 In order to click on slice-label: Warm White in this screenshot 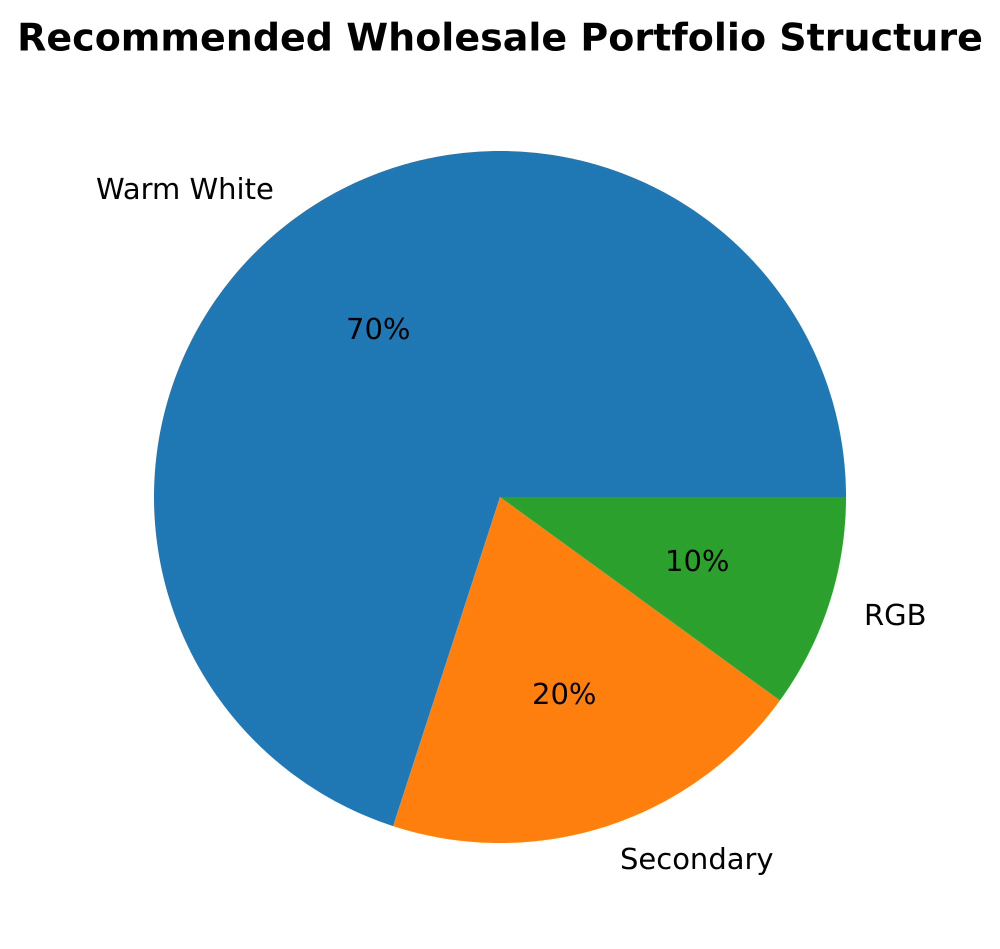, I will do `click(185, 189)`.